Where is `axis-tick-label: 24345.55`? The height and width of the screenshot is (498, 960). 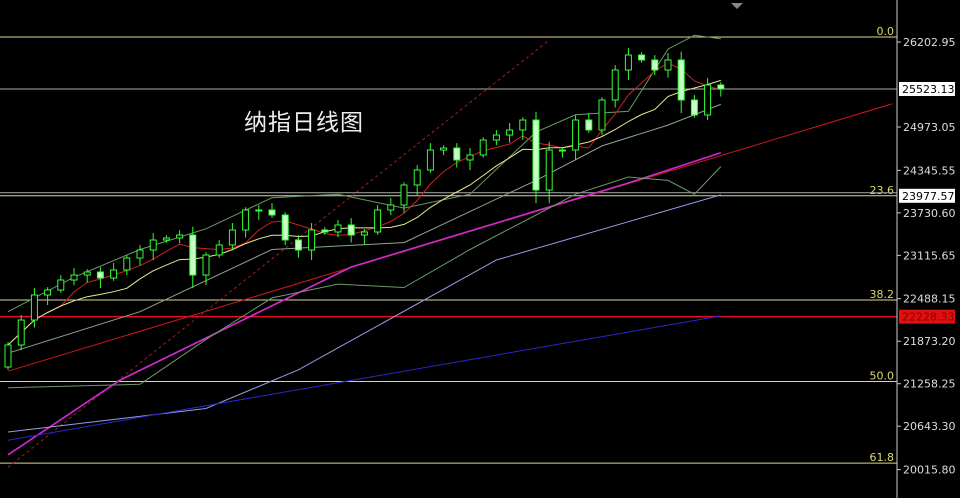 axis-tick-label: 24345.55 is located at coordinates (929, 170).